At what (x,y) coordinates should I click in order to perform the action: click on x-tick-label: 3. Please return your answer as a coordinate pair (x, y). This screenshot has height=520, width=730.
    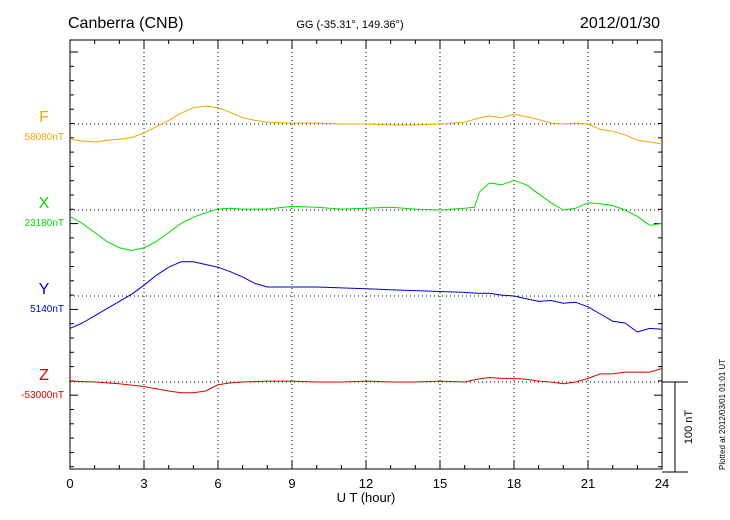
    Looking at the image, I should click on (143, 483).